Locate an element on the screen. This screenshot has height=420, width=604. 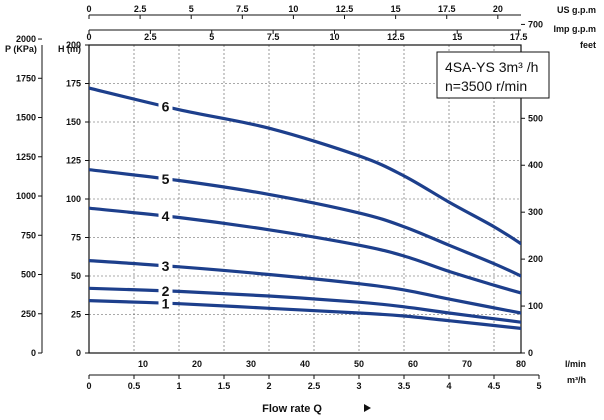
bottom-axis-m3h-tick-label: 0.5 is located at coordinates (134, 386).